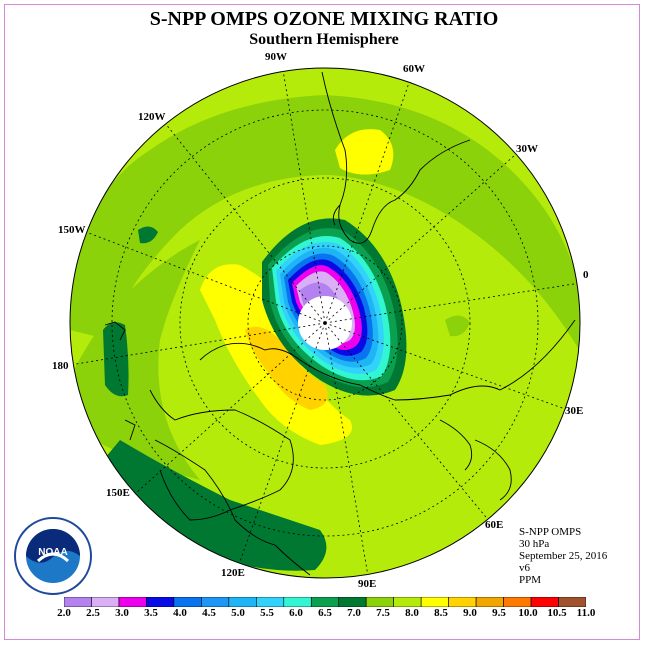 The height and width of the screenshot is (648, 648). Describe the element at coordinates (118, 493) in the screenshot. I see `lon-label-150e: 150E` at that location.